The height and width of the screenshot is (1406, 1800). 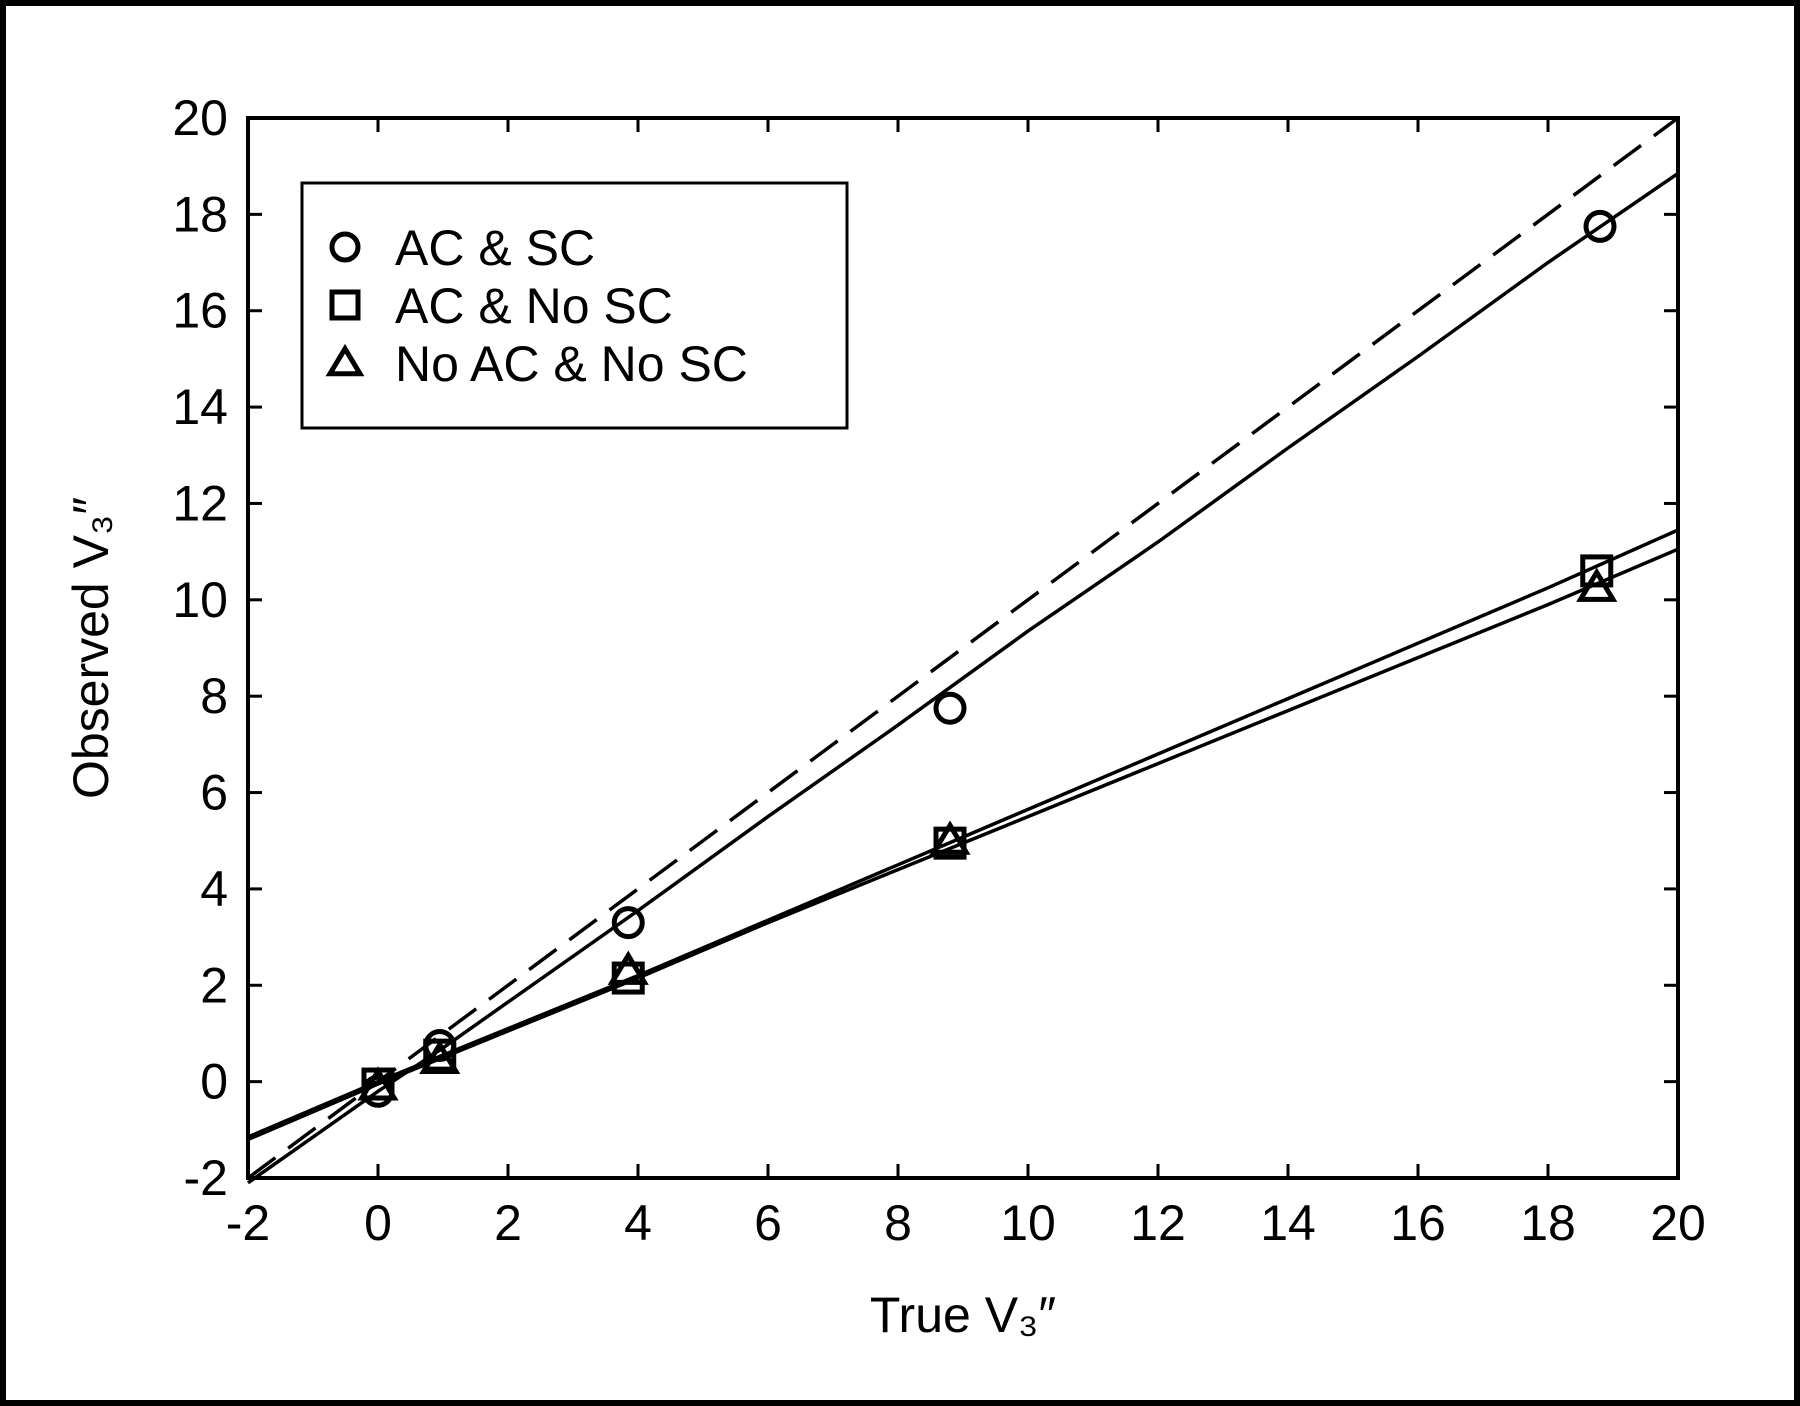 What do you see at coordinates (200, 311) in the screenshot?
I see `y-tick-label: 16` at bounding box center [200, 311].